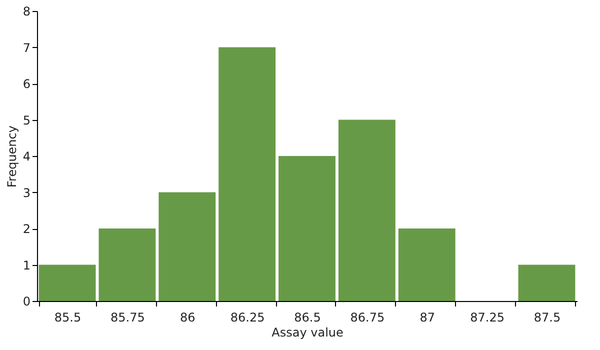  What do you see at coordinates (26, 301) in the screenshot?
I see `y-tick-label: 0` at bounding box center [26, 301].